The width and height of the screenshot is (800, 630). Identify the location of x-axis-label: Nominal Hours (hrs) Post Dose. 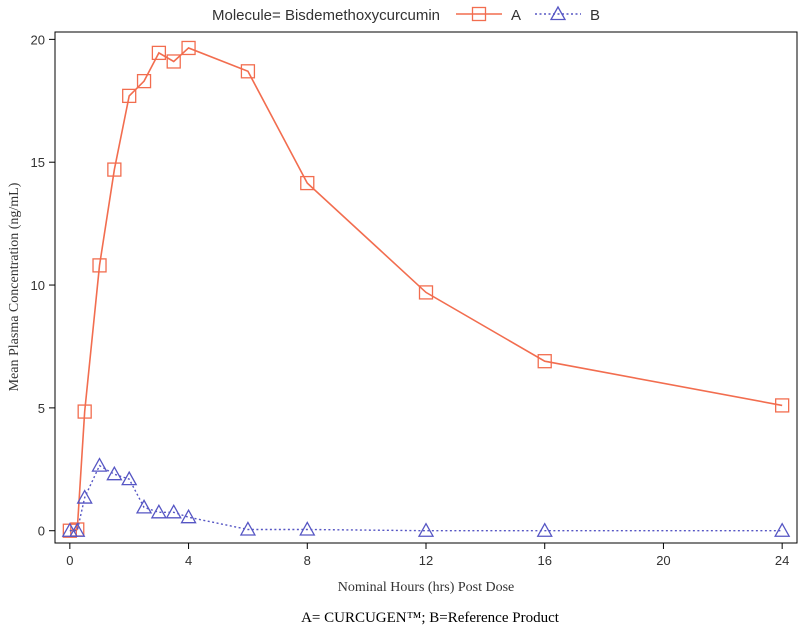
(426, 587).